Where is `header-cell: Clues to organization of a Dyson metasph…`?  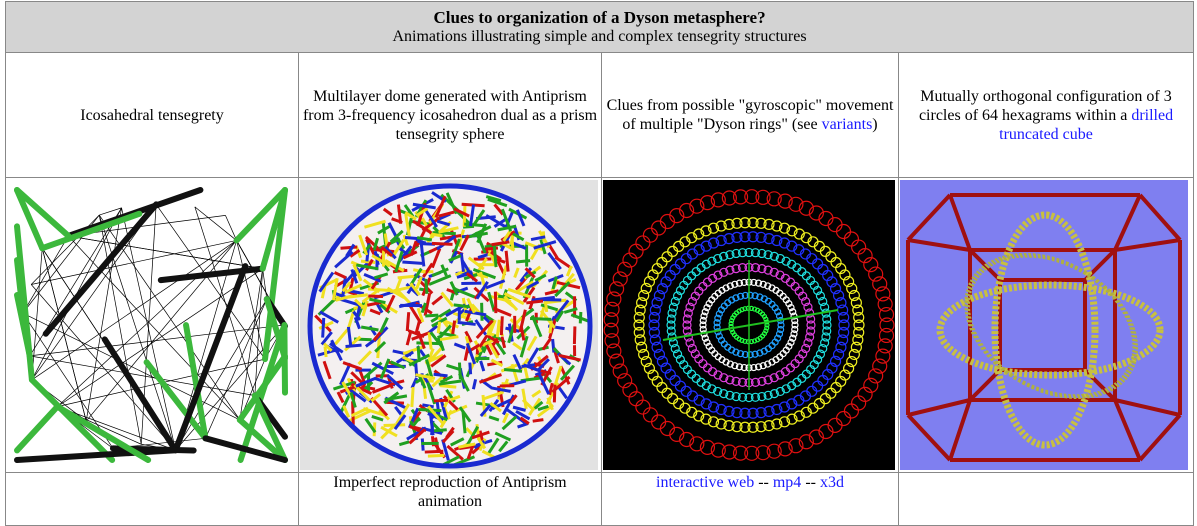
header-cell: Clues to organization of a Dyson metasph… is located at coordinates (600, 27).